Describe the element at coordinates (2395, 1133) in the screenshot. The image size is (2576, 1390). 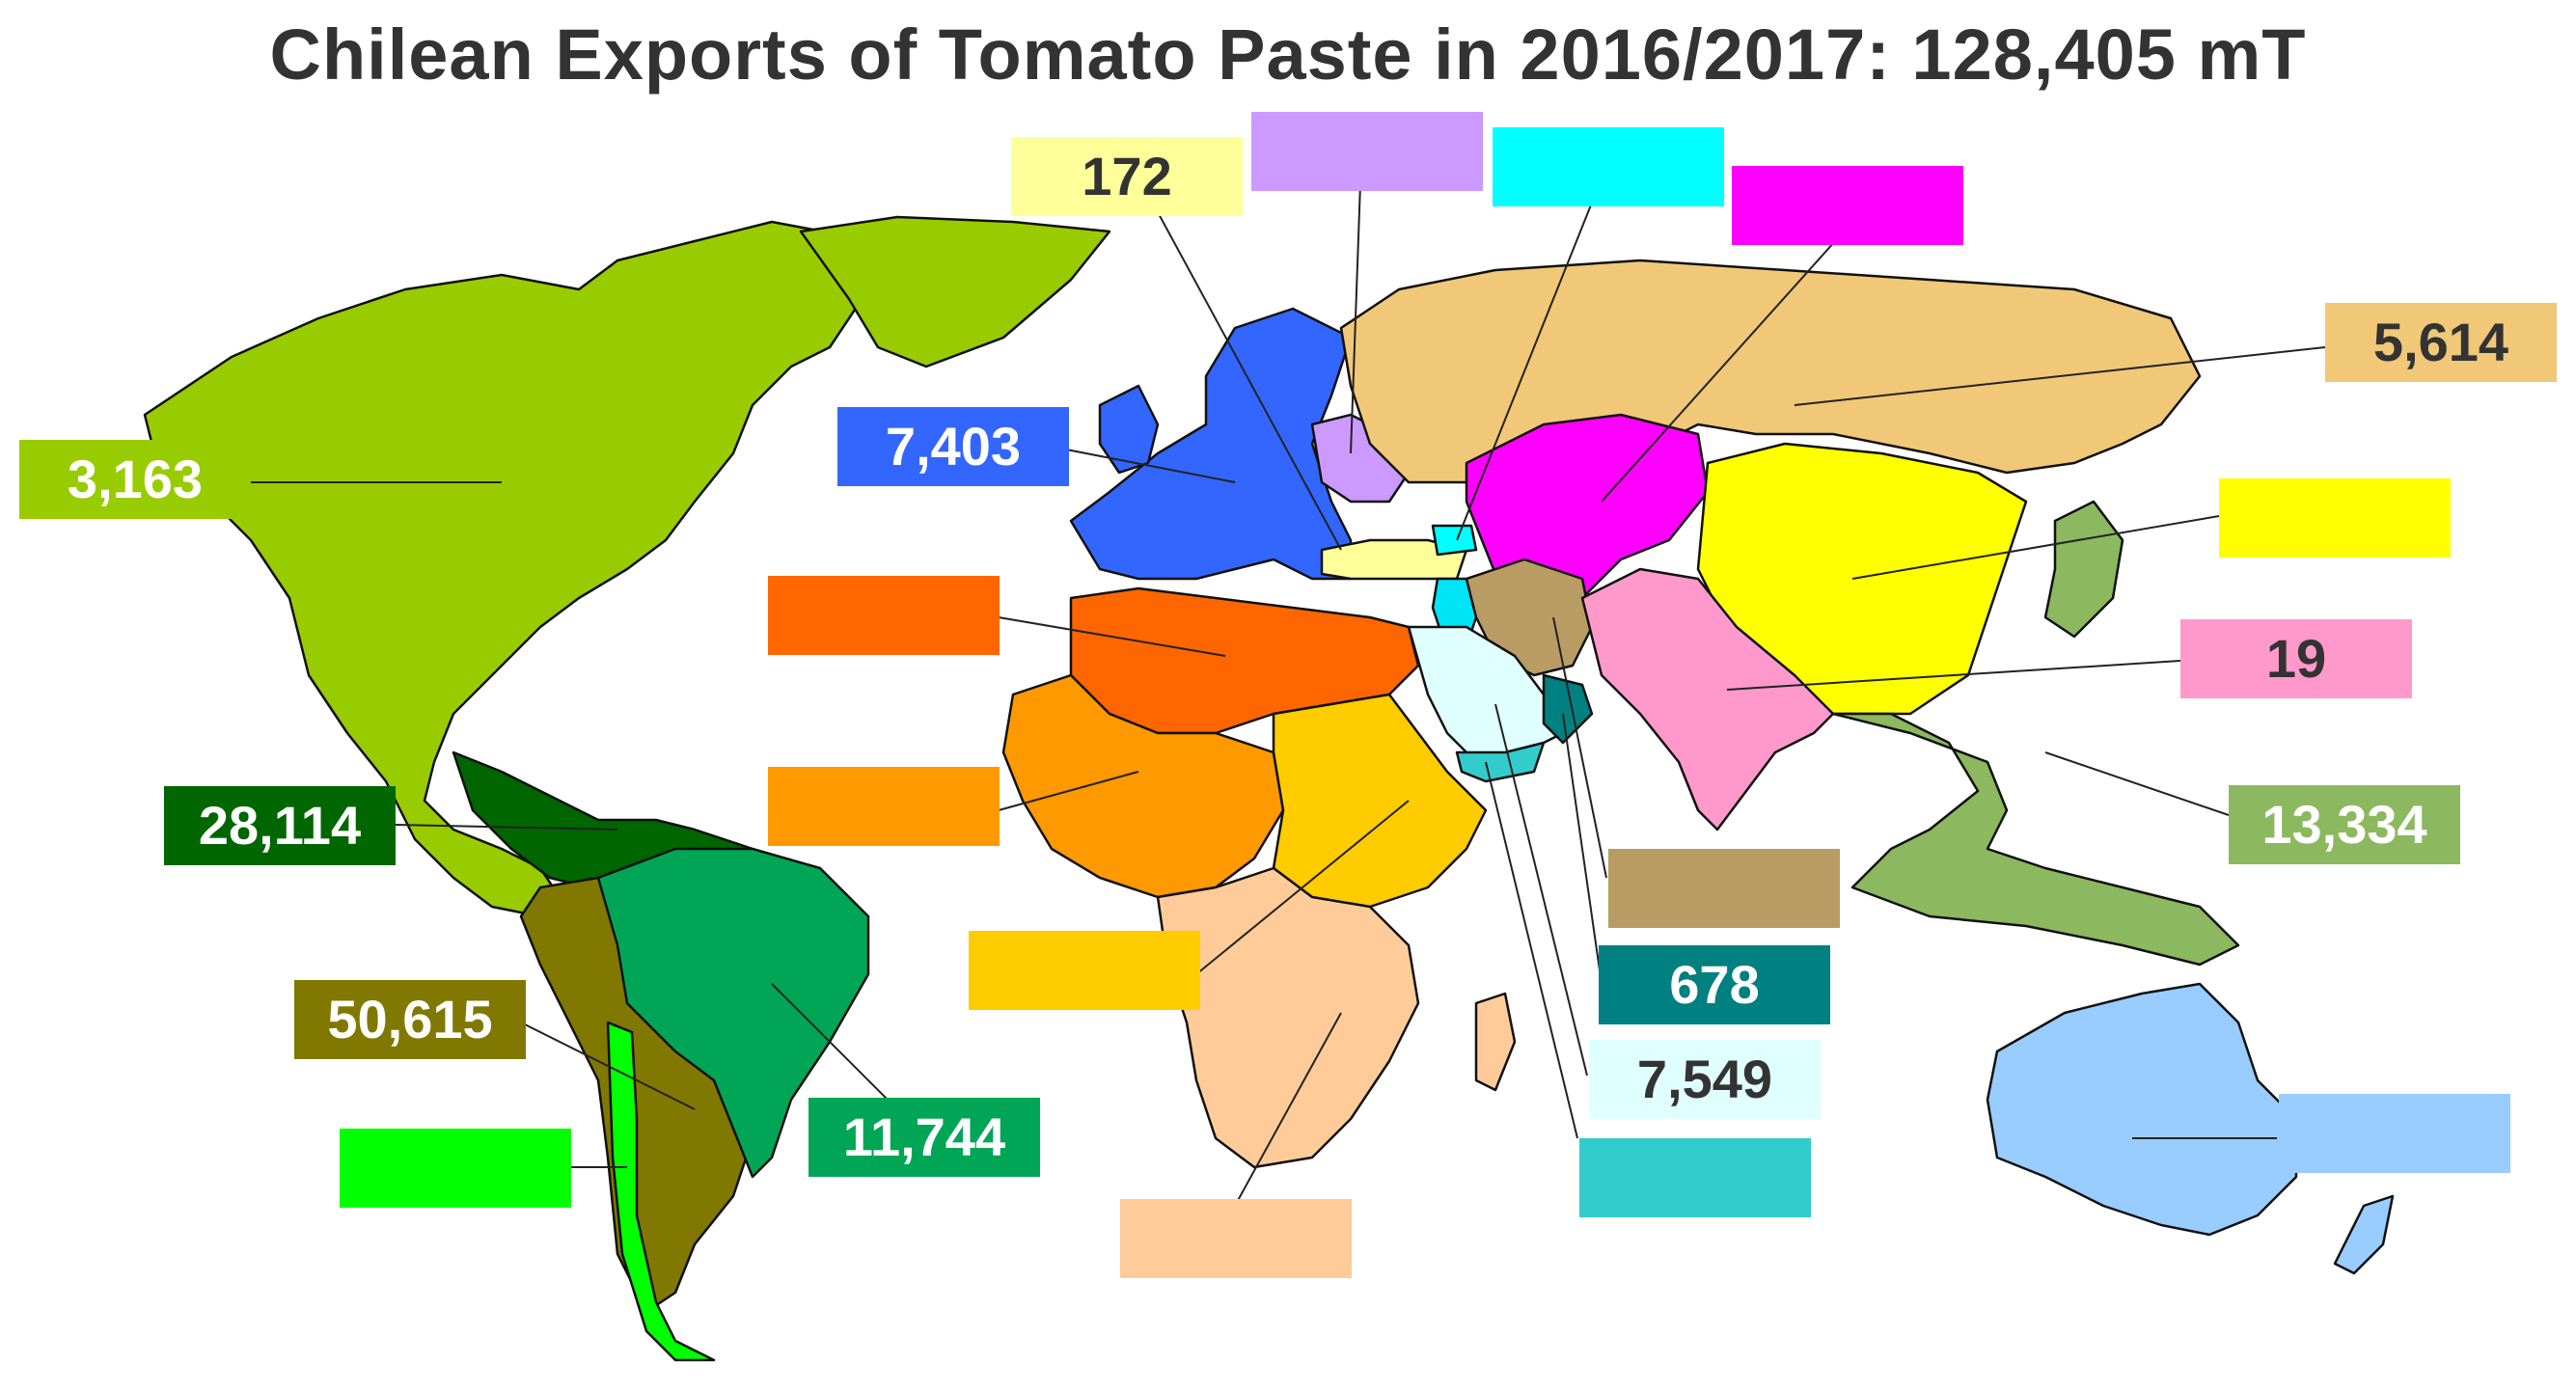
I see `label-oceania` at that location.